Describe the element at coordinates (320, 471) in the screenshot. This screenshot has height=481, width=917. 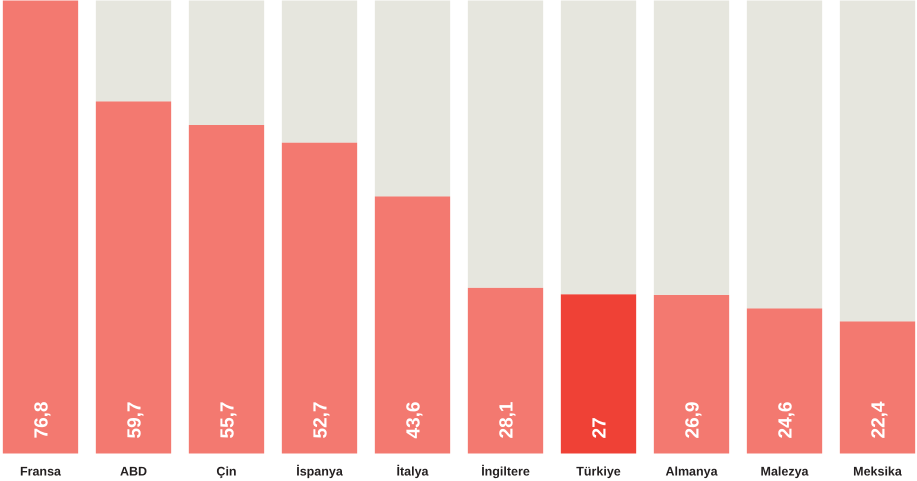
I see `x-tick-label: İspanya` at that location.